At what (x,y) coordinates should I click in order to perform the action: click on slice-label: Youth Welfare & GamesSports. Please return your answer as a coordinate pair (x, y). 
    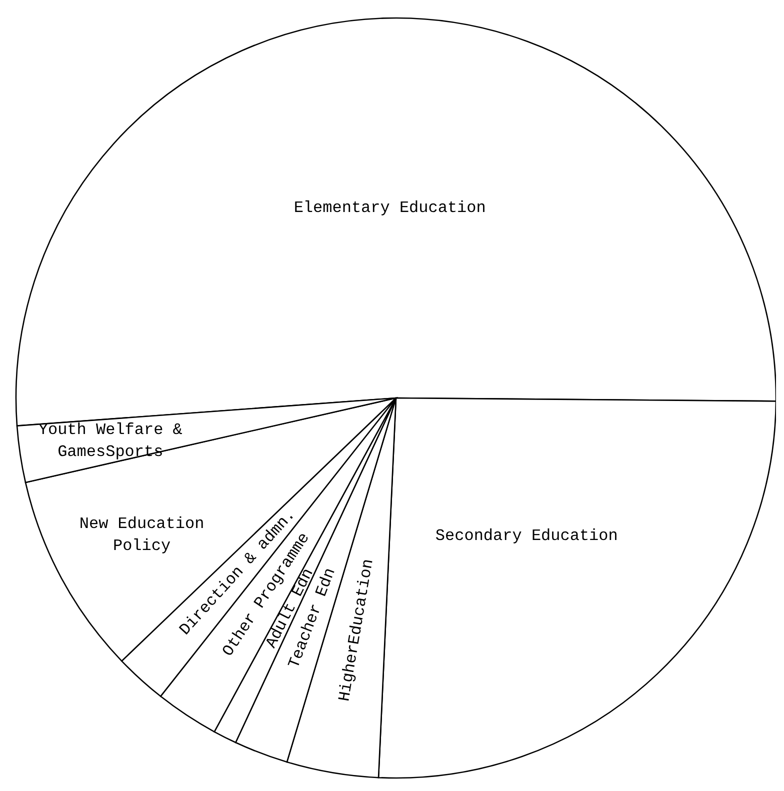
    Looking at the image, I should click on (110, 440).